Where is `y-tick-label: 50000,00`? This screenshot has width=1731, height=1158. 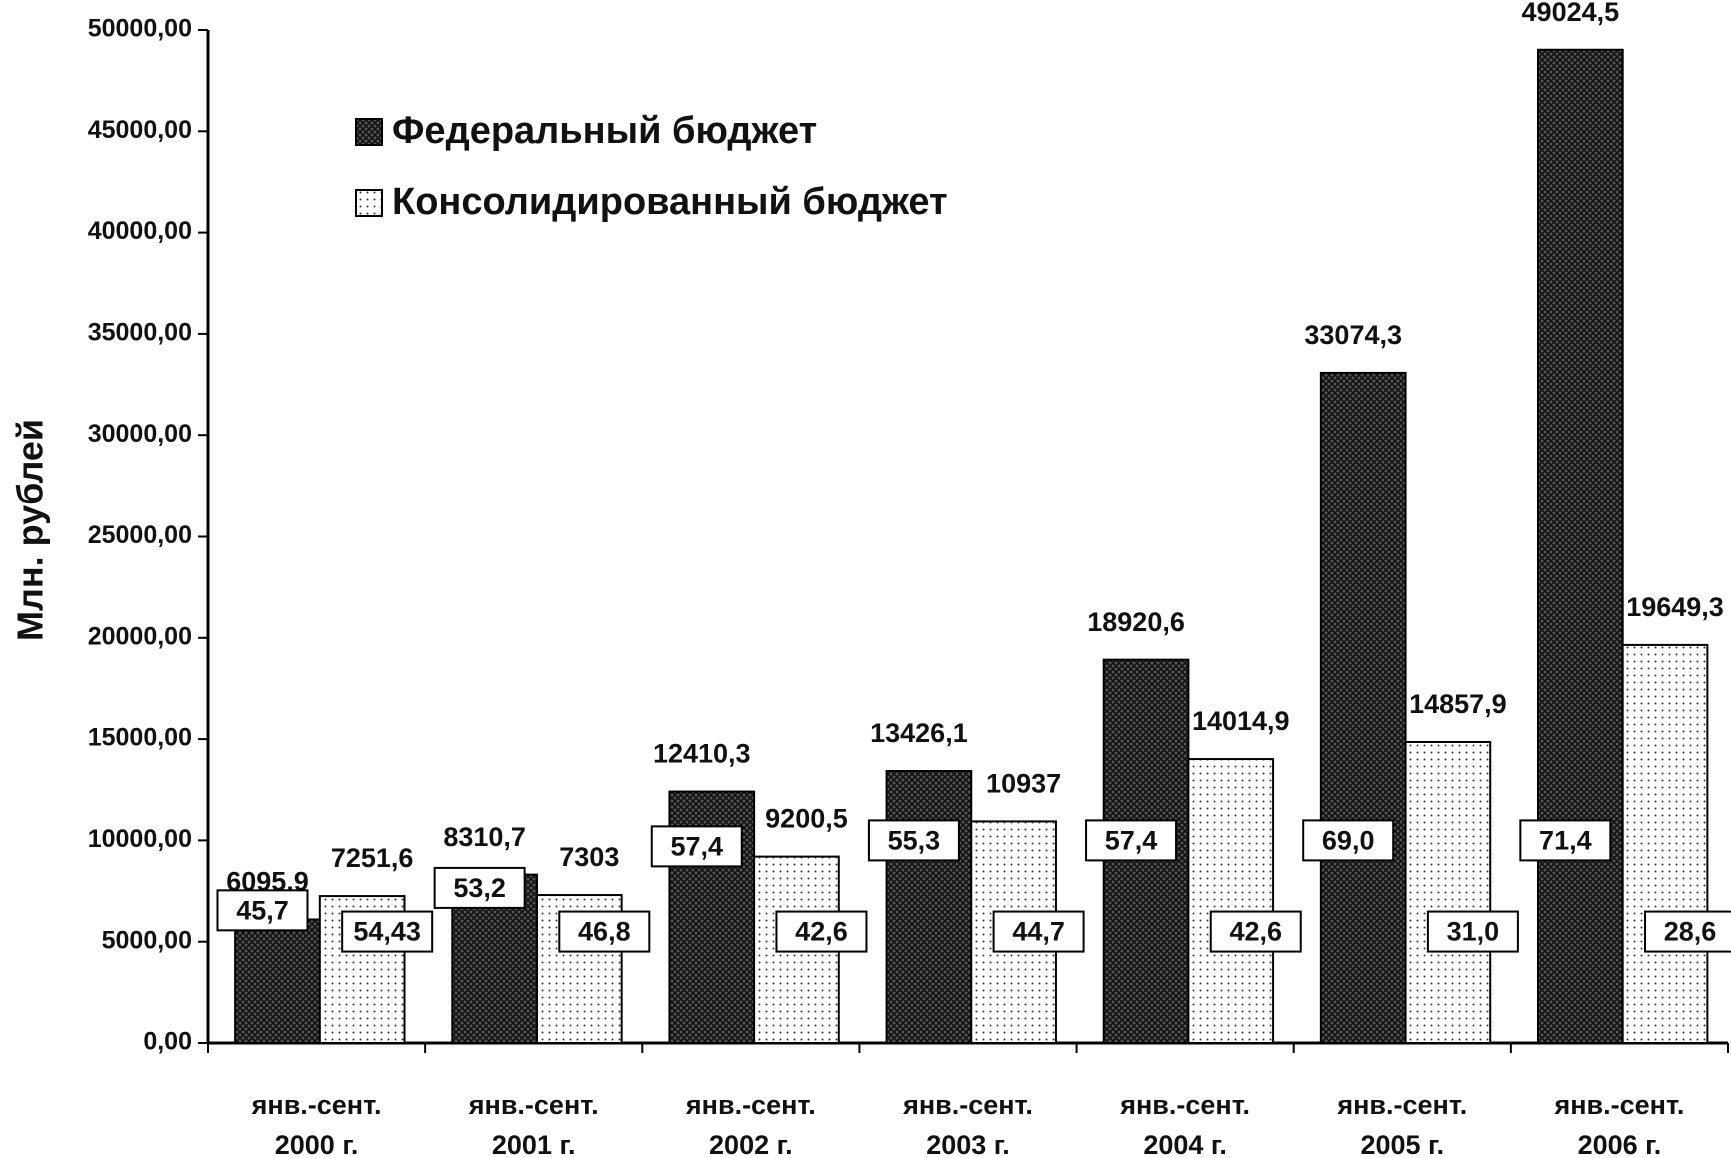 y-tick-label: 50000,00 is located at coordinates (140, 29).